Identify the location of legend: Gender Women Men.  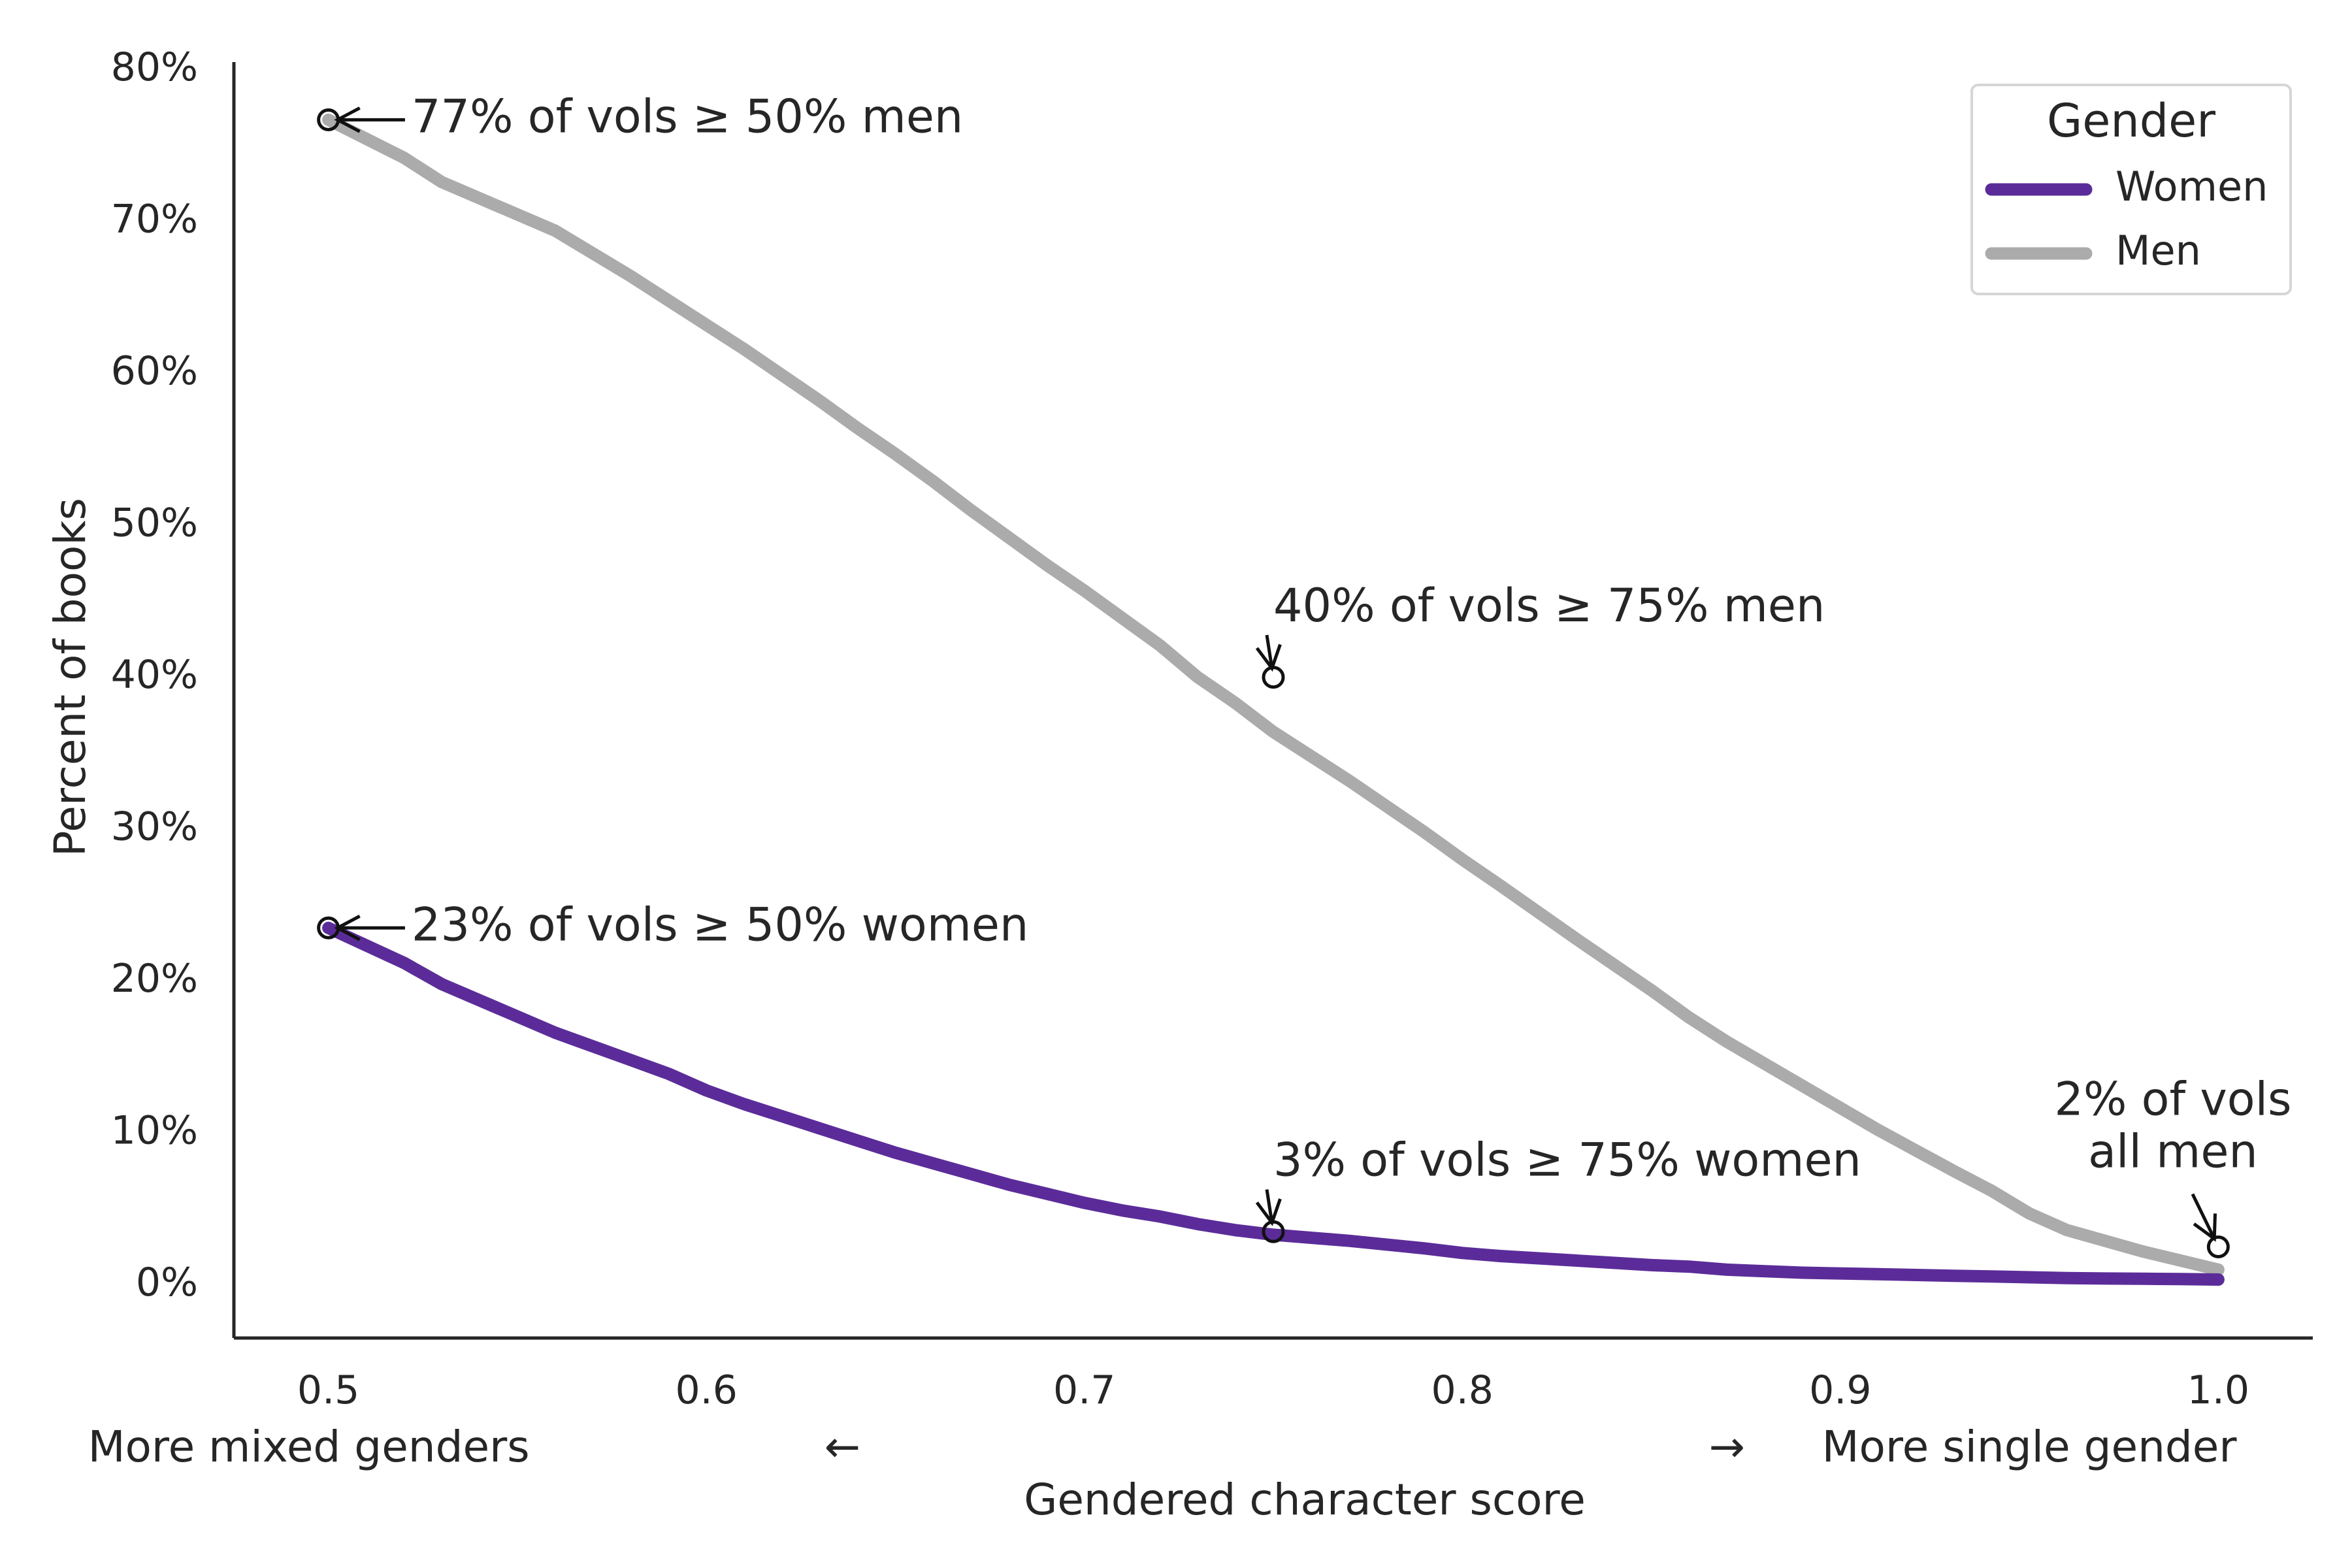
(2131, 189).